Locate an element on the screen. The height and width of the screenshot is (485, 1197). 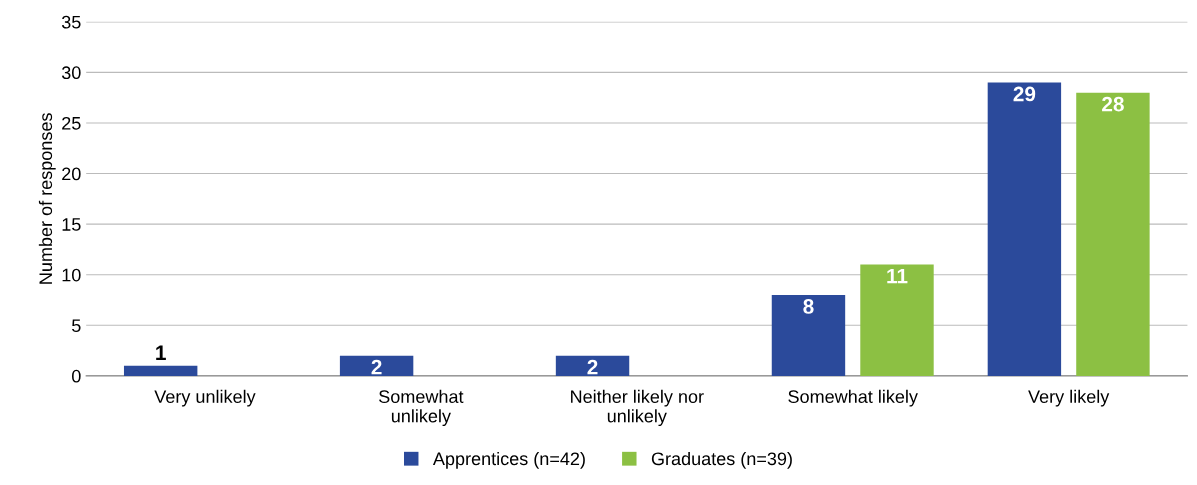
x-tick-label: Somewhat unlikely is located at coordinates (421, 408).